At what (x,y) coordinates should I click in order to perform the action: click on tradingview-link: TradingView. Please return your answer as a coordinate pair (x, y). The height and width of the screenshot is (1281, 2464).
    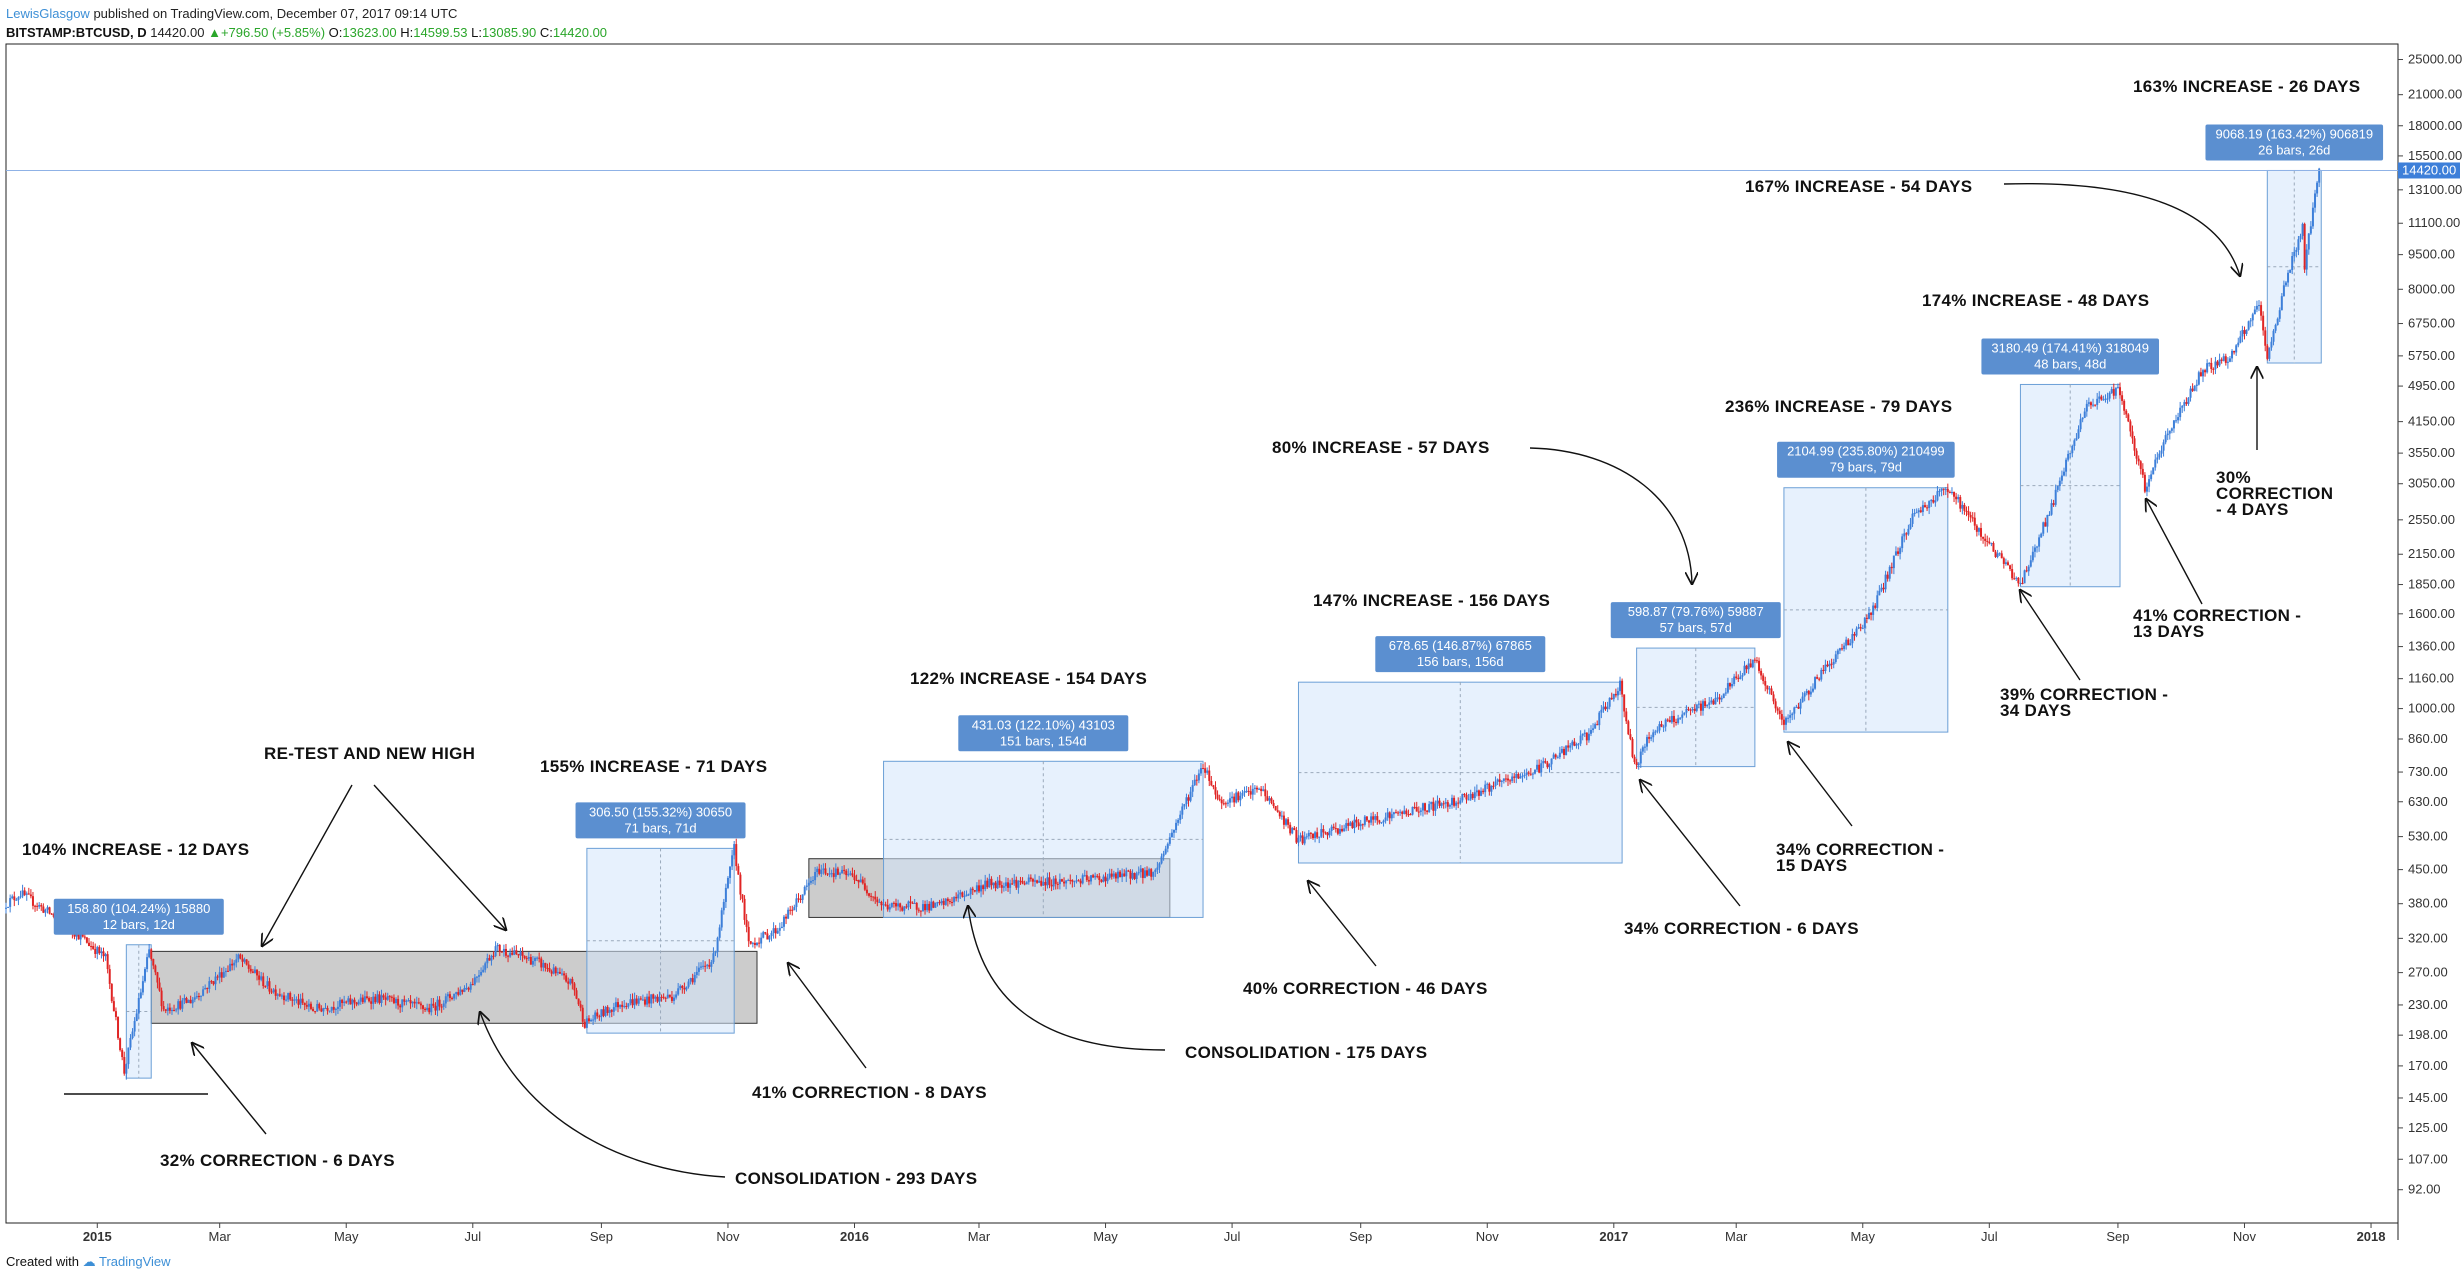
    Looking at the image, I should click on (135, 1261).